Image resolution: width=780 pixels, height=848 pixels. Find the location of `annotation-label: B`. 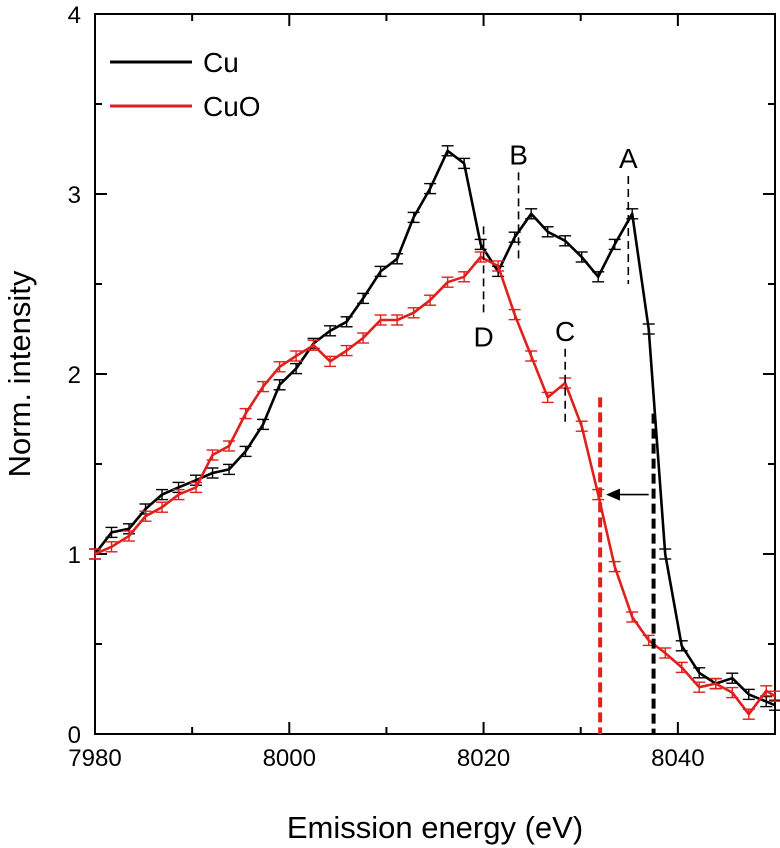

annotation-label: B is located at coordinates (518, 154).